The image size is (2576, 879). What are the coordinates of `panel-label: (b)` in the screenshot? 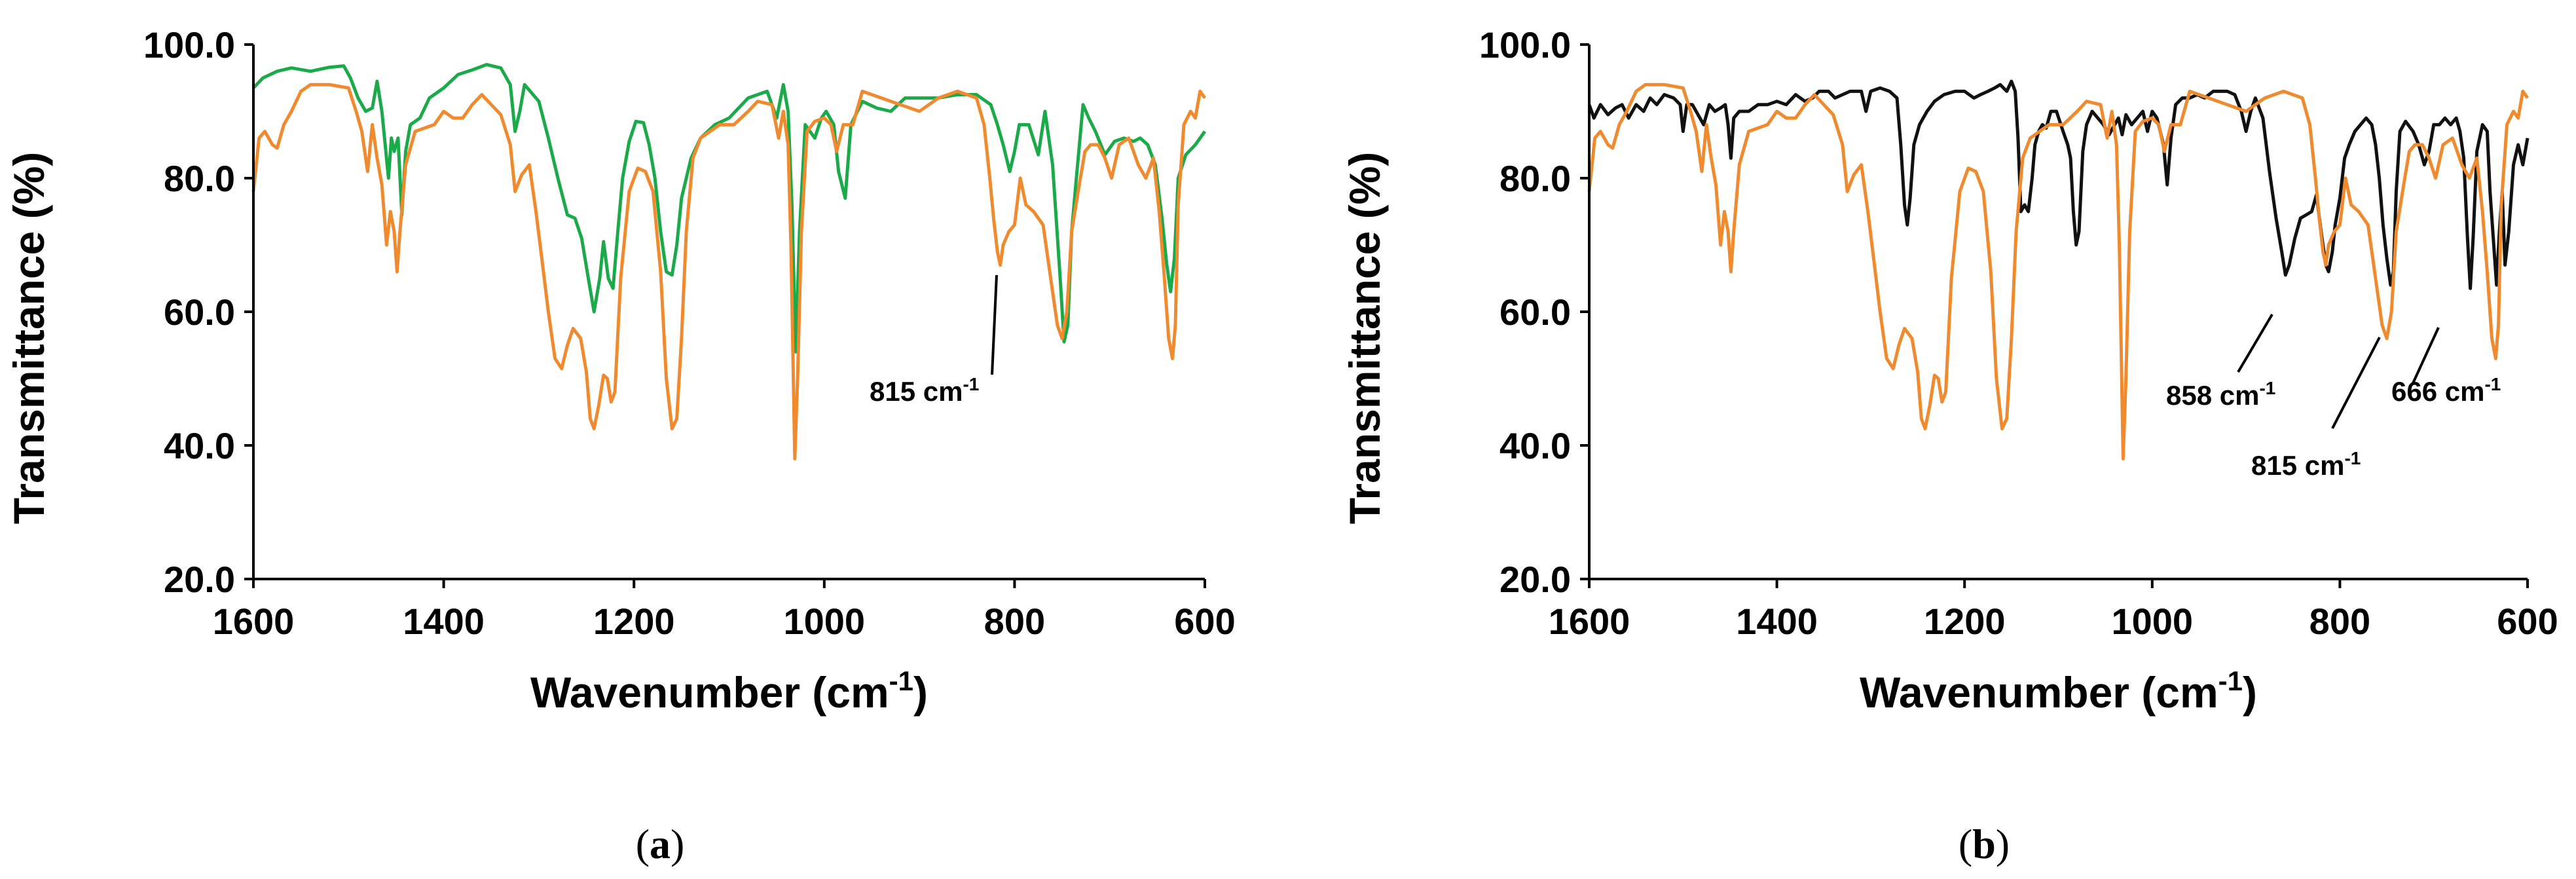 It's located at (1984, 844).